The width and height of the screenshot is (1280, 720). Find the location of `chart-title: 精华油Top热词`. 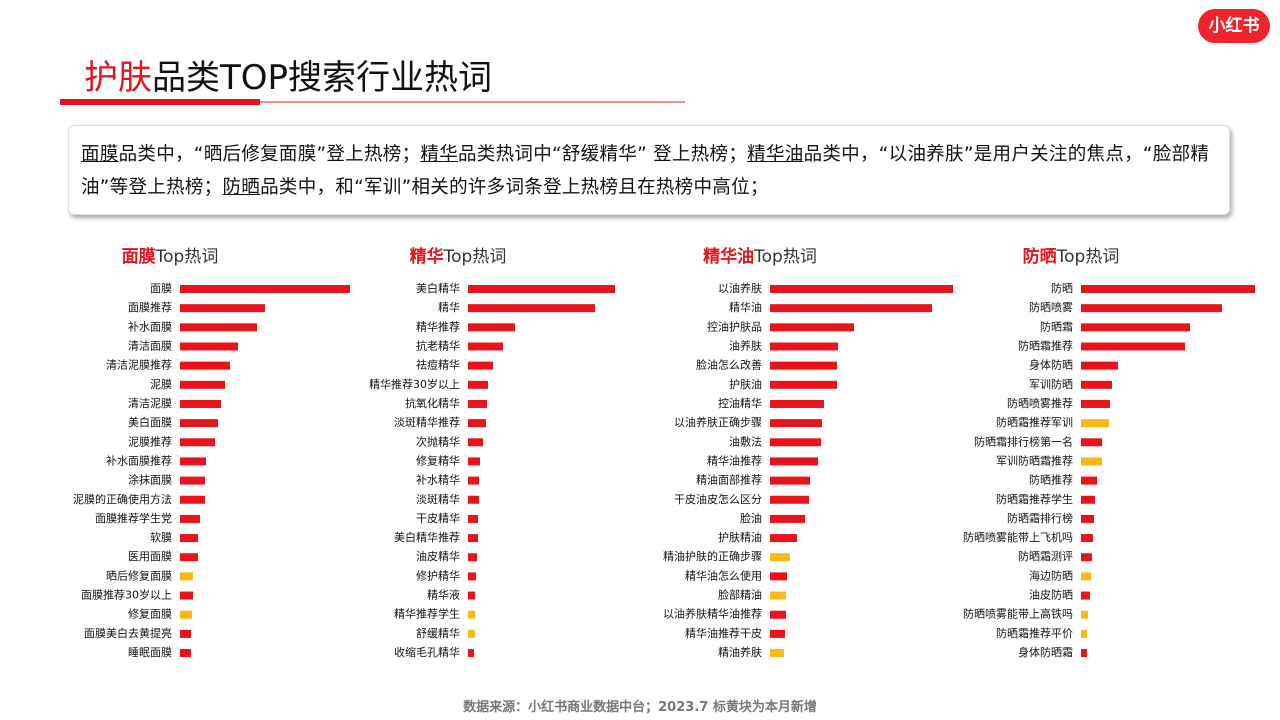

chart-title: 精华油Top热词 is located at coordinates (760, 256).